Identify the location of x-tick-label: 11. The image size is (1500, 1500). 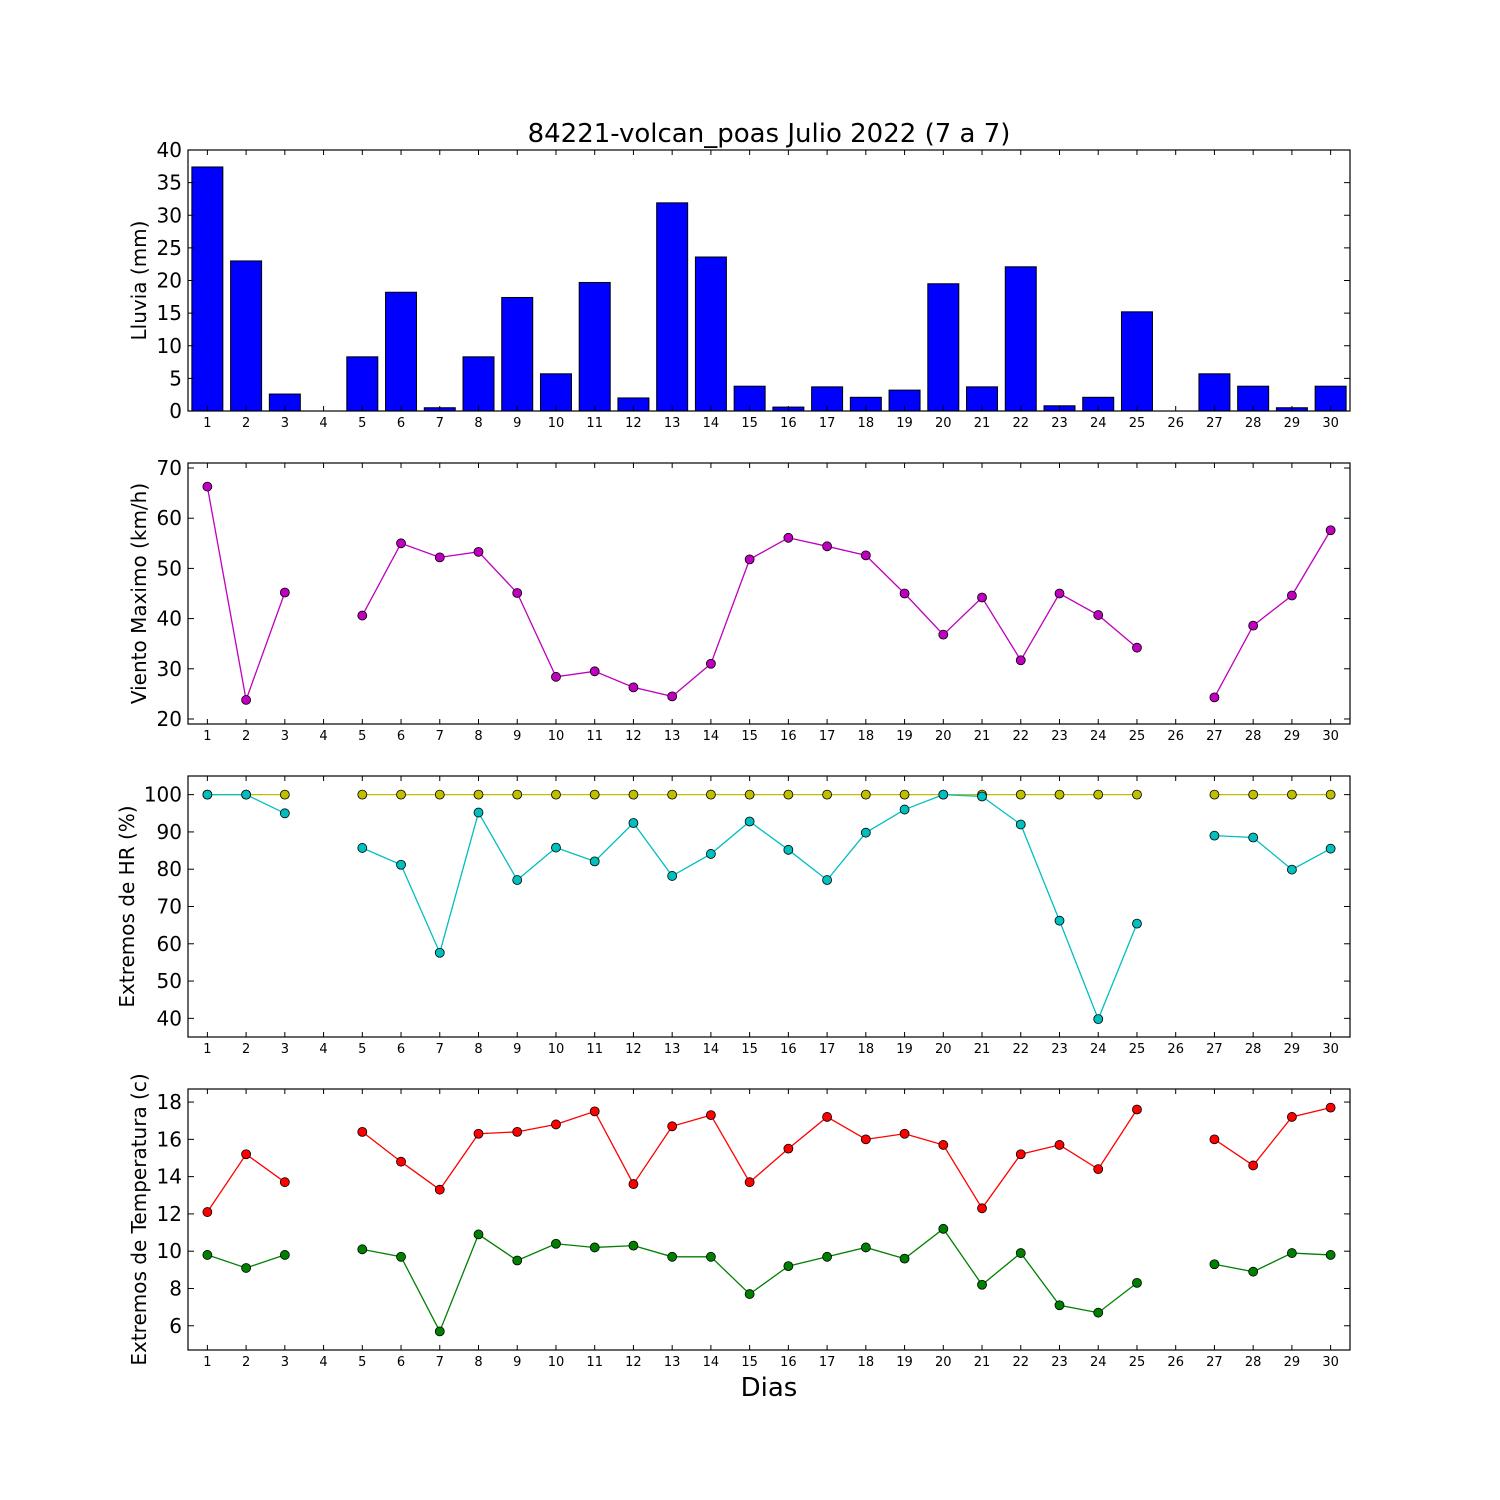
(594, 1049).